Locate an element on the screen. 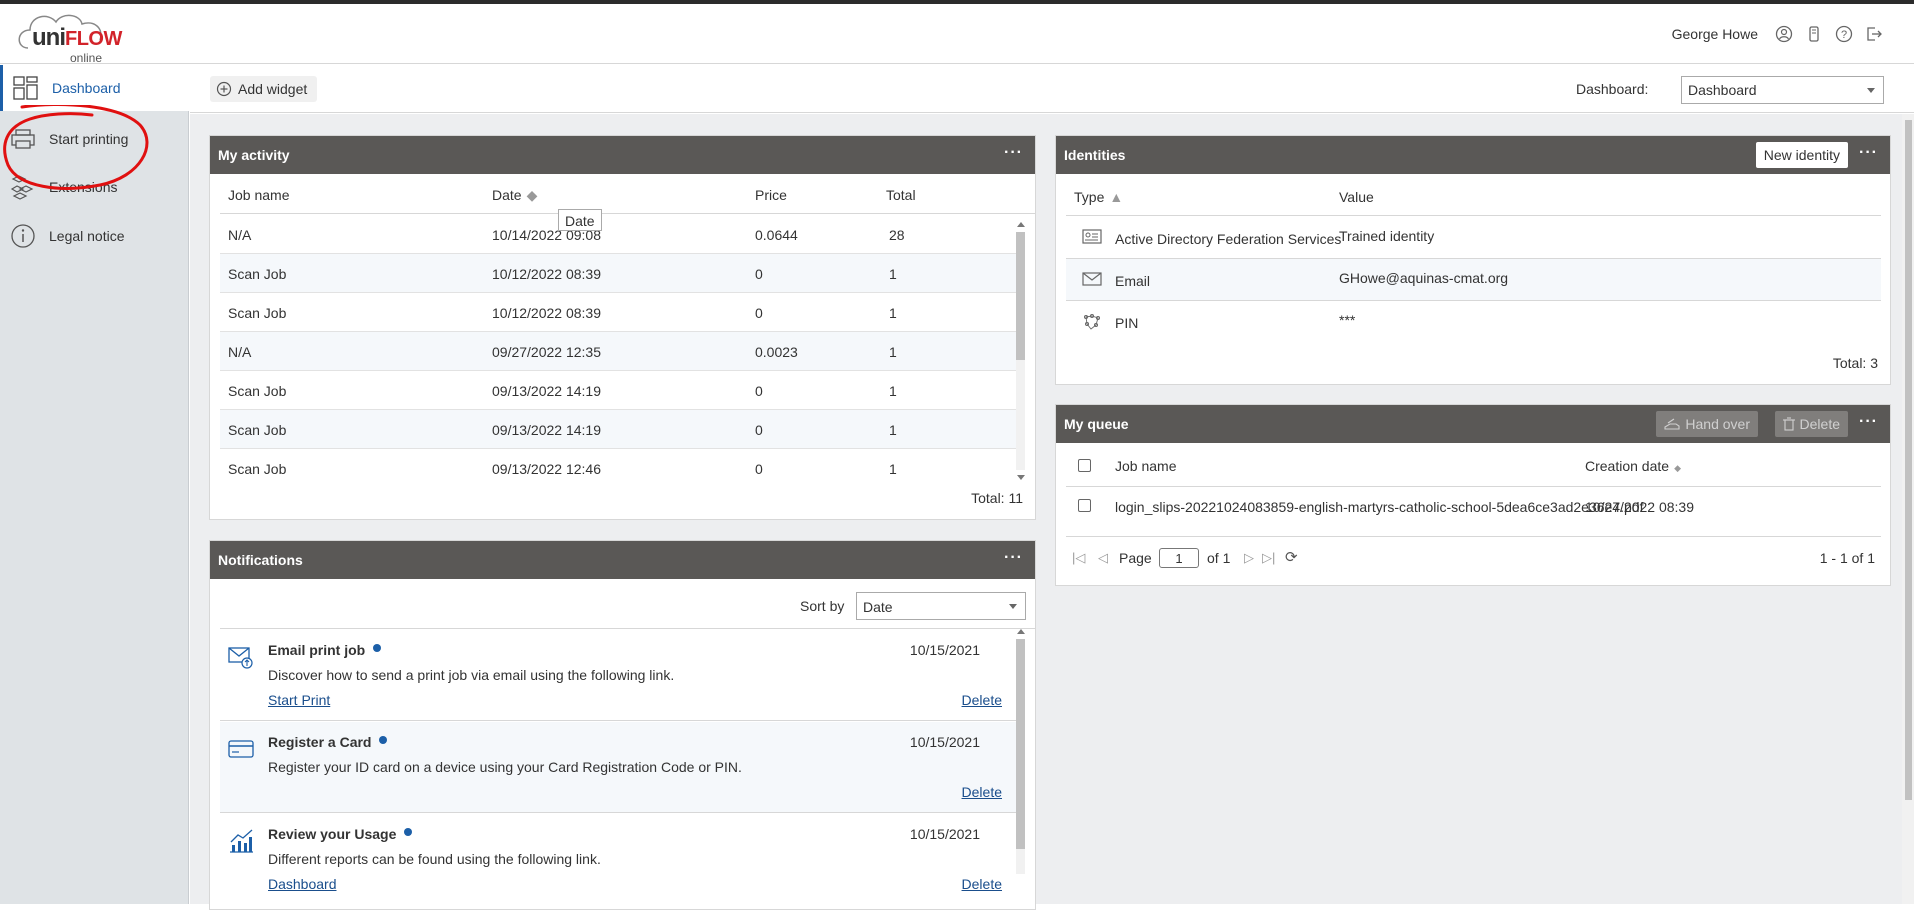 Image resolution: width=1914 pixels, height=910 pixels. table-row: Email GHowe@aquinas-cmat.org is located at coordinates (1473, 280).